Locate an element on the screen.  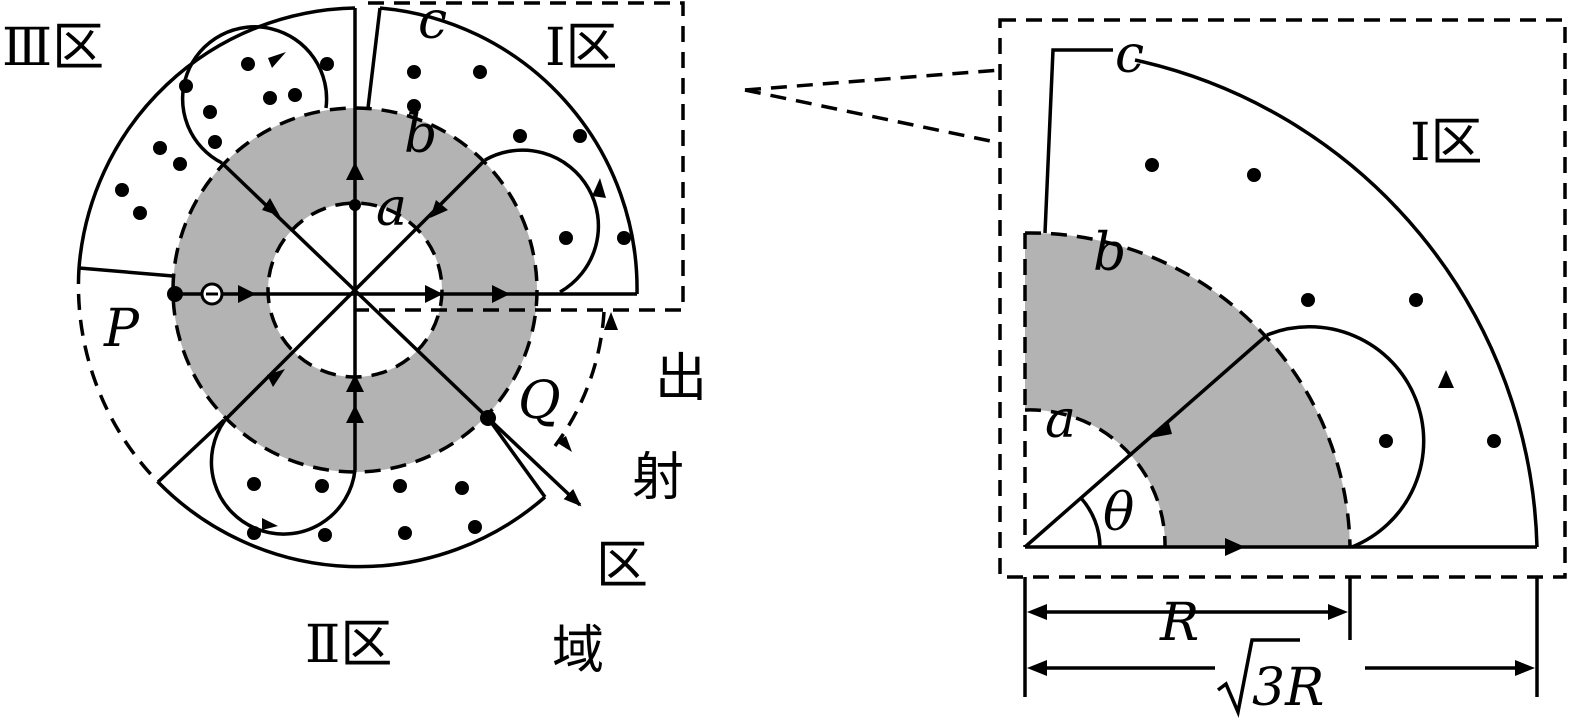
label-Q: Q is located at coordinates (539, 401).